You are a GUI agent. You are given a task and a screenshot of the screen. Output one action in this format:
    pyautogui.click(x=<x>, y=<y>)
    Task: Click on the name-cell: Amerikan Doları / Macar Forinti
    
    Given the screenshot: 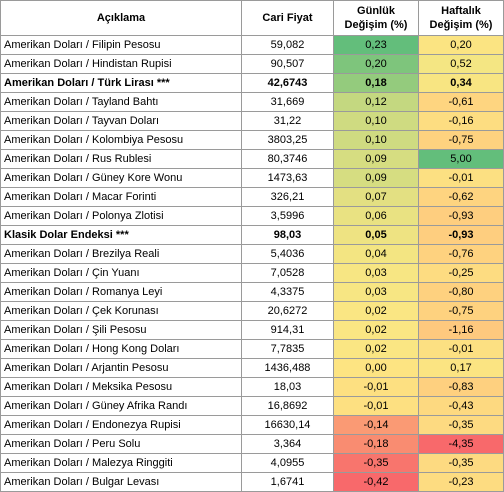 What is the action you would take?
    pyautogui.click(x=121, y=197)
    